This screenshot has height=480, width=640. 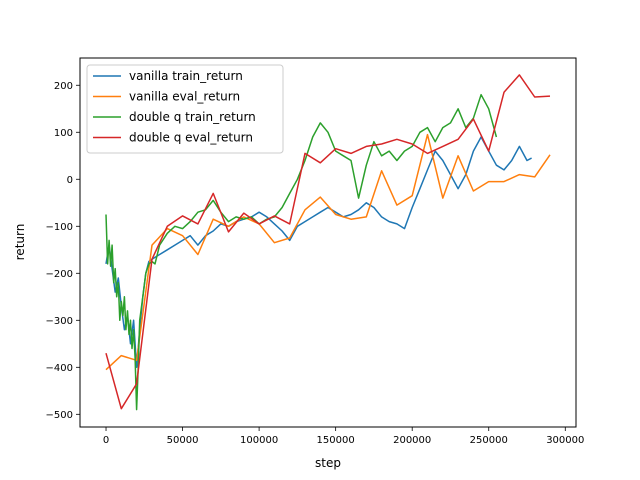 I want to click on legend-label-0: vanilla train_return, so click(x=186, y=76).